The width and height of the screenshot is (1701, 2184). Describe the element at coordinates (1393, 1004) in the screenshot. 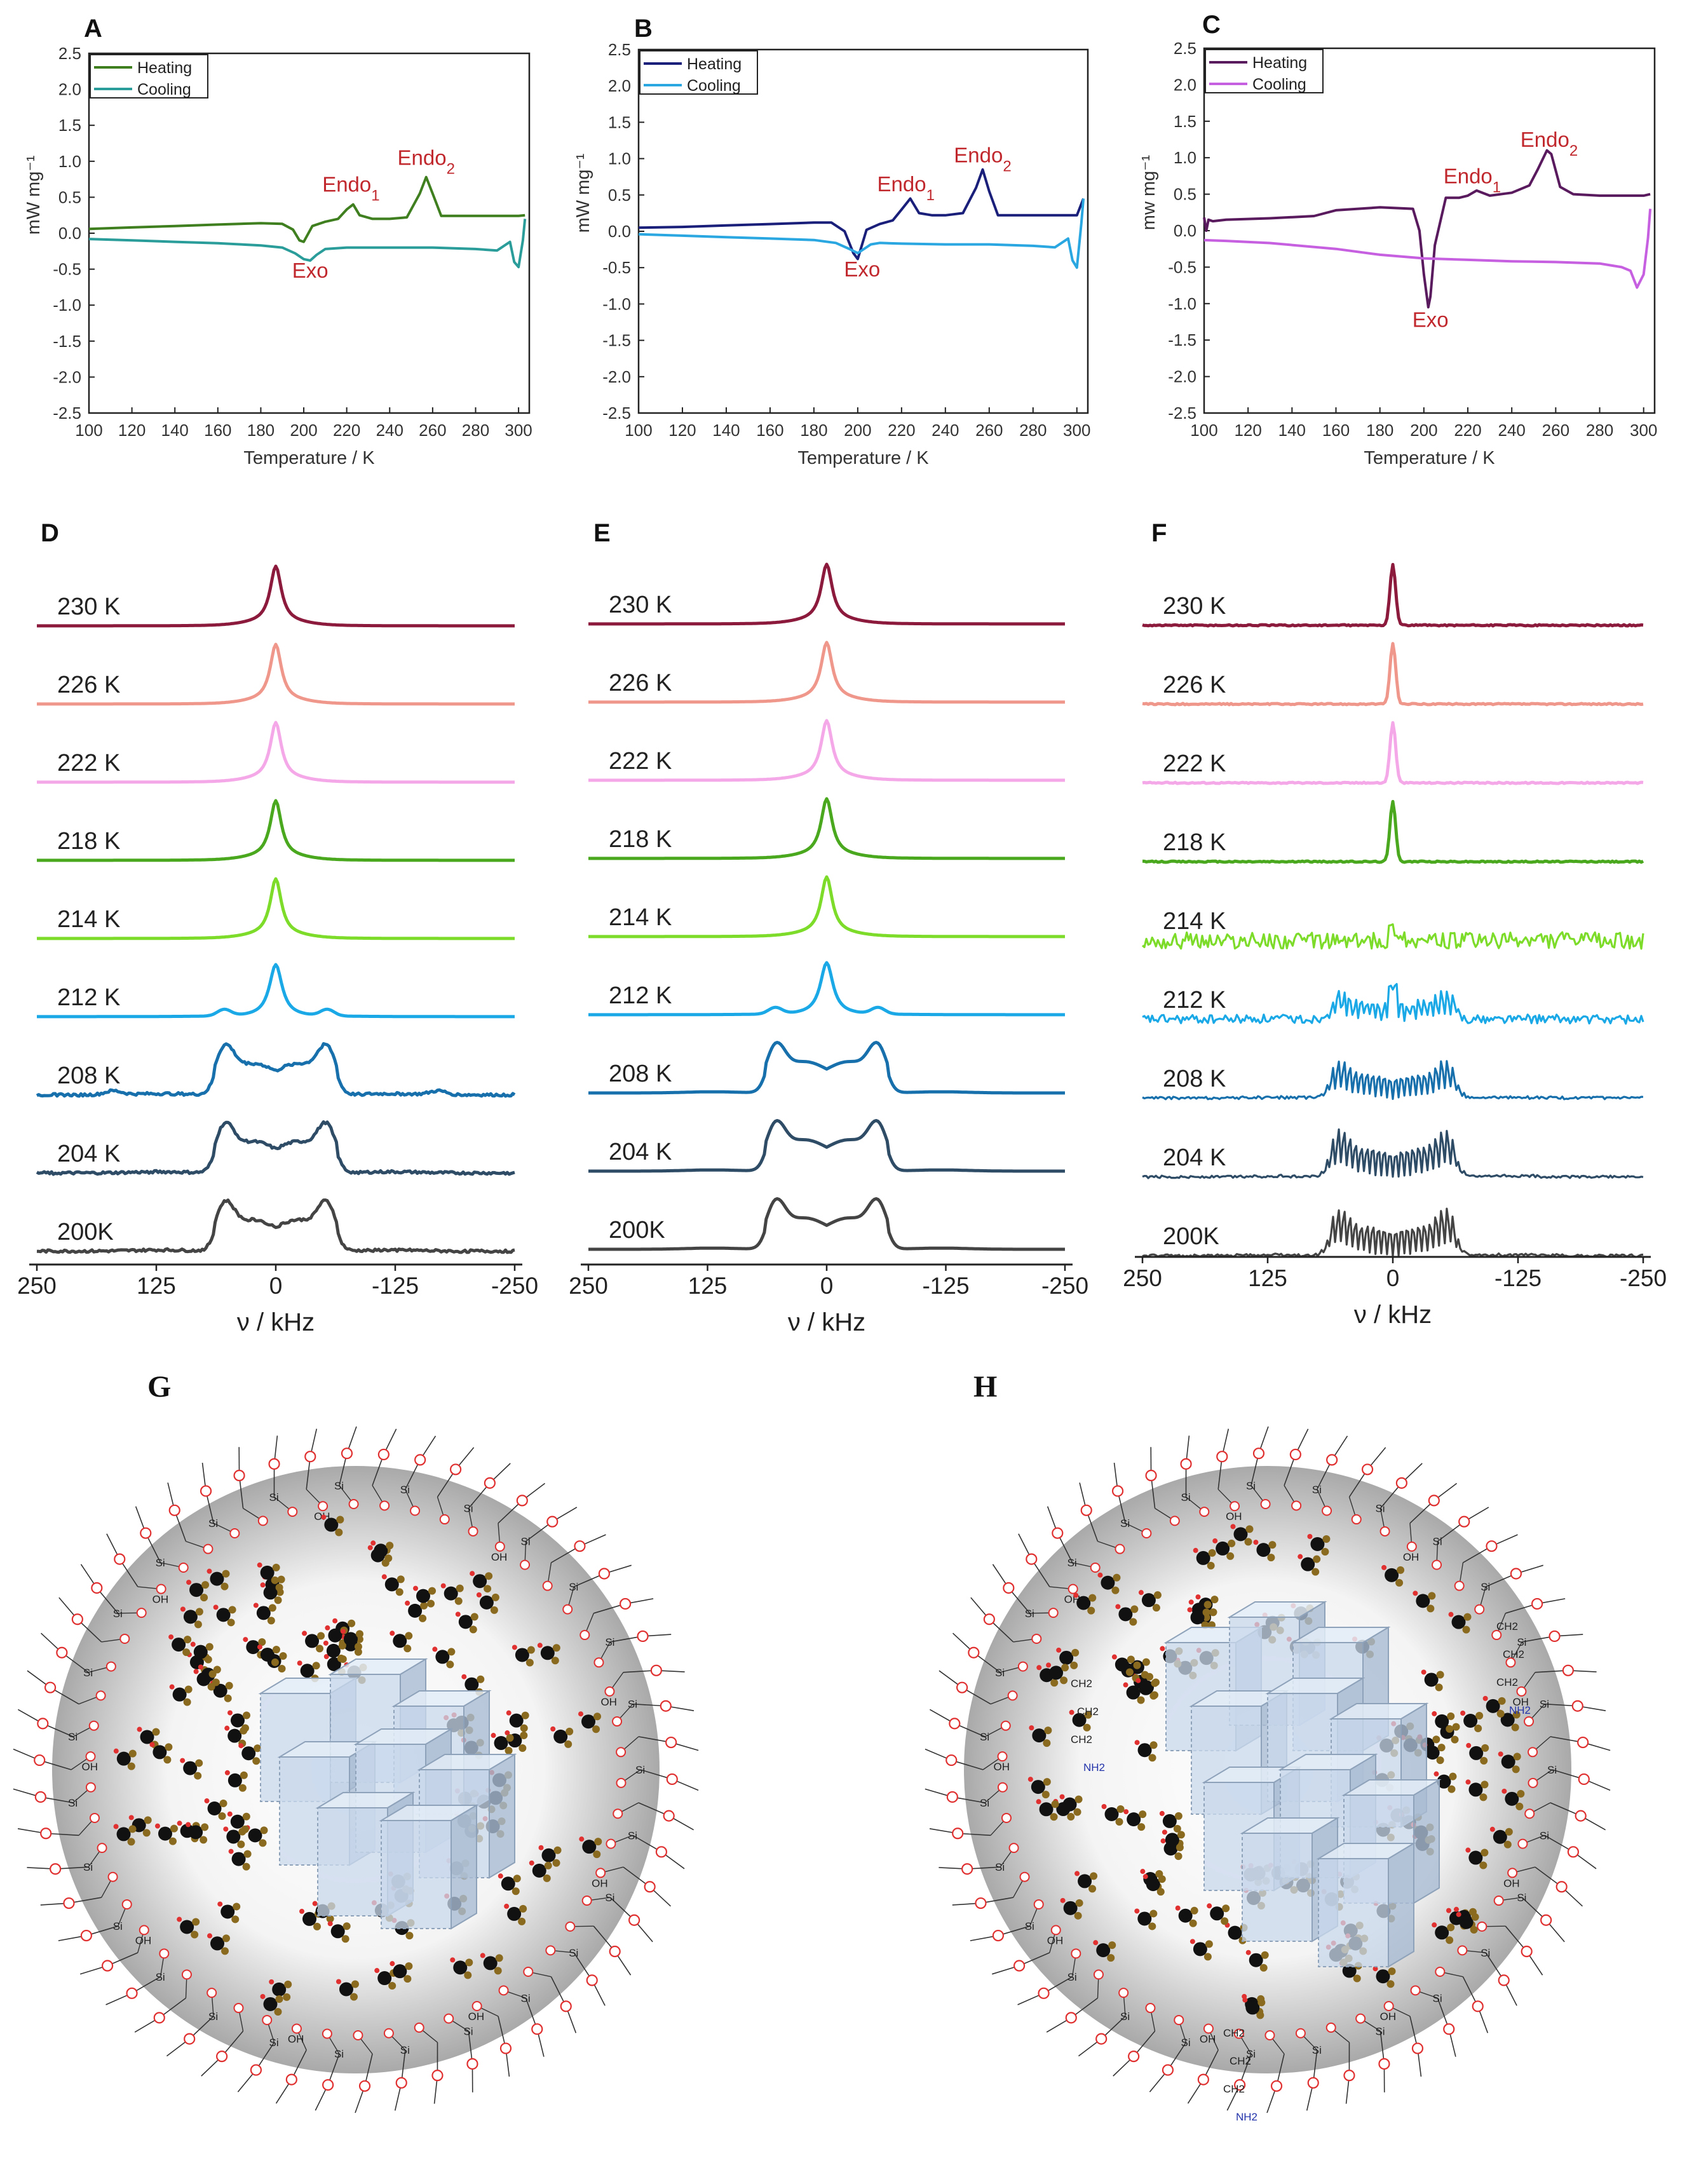

I see `spectrum-line-212k` at that location.